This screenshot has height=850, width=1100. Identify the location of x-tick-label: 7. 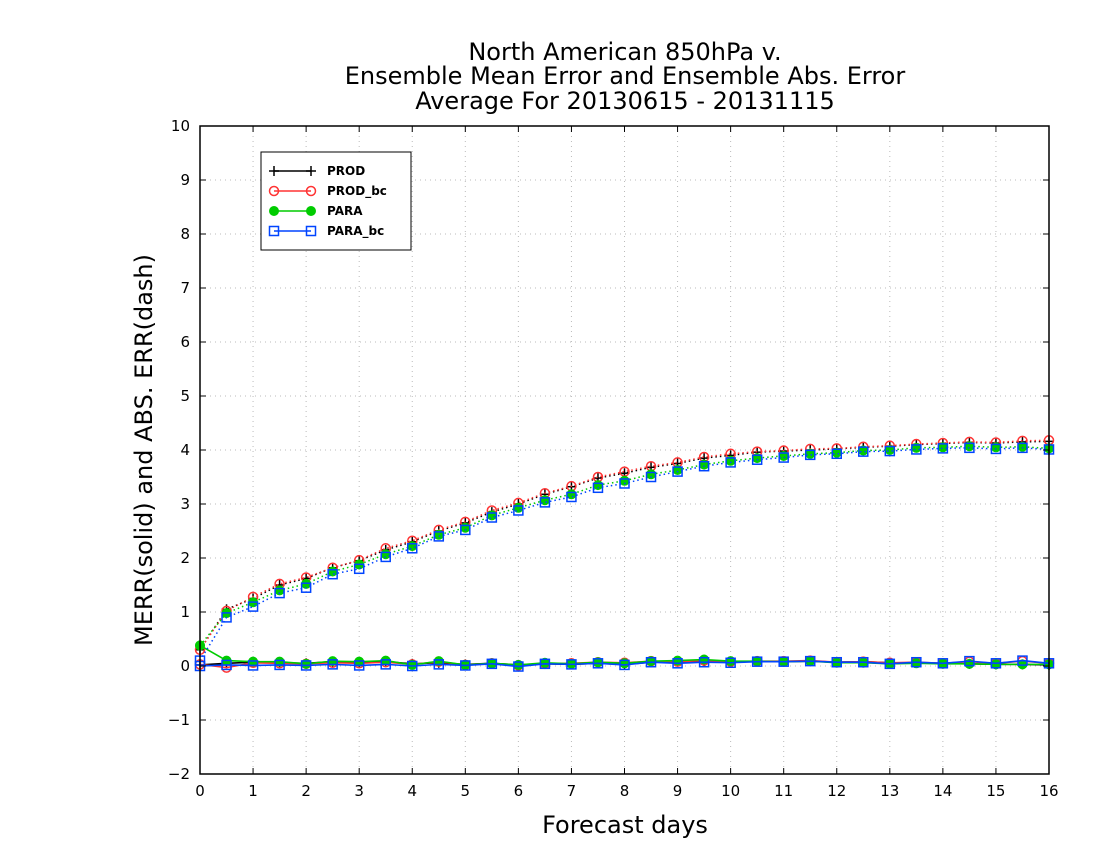
(572, 791).